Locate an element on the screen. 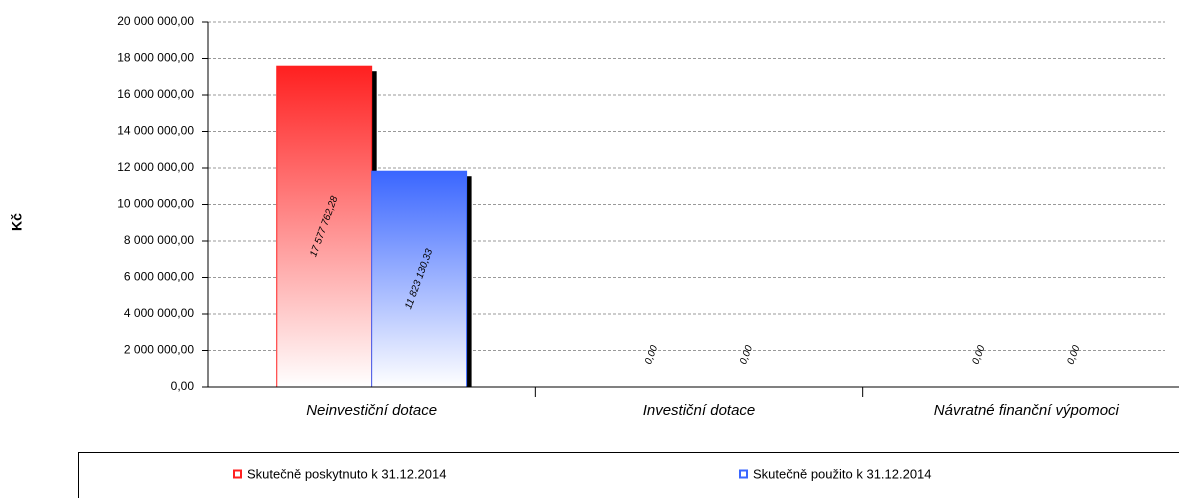 The width and height of the screenshot is (1179, 498). legend-box is located at coordinates (628, 475).